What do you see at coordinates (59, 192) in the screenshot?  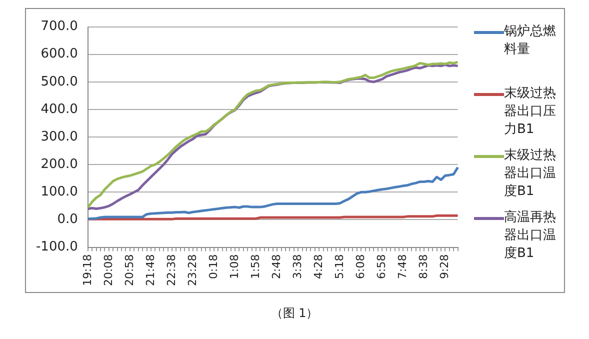 I see `y-tick-label: 100.0` at bounding box center [59, 192].